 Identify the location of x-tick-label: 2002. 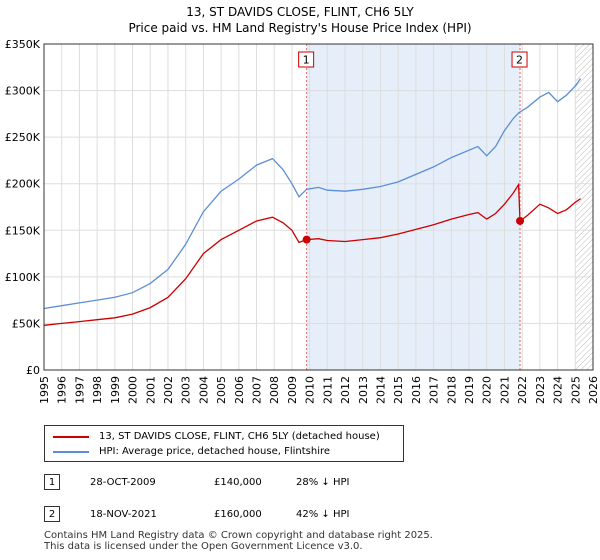
(168, 390).